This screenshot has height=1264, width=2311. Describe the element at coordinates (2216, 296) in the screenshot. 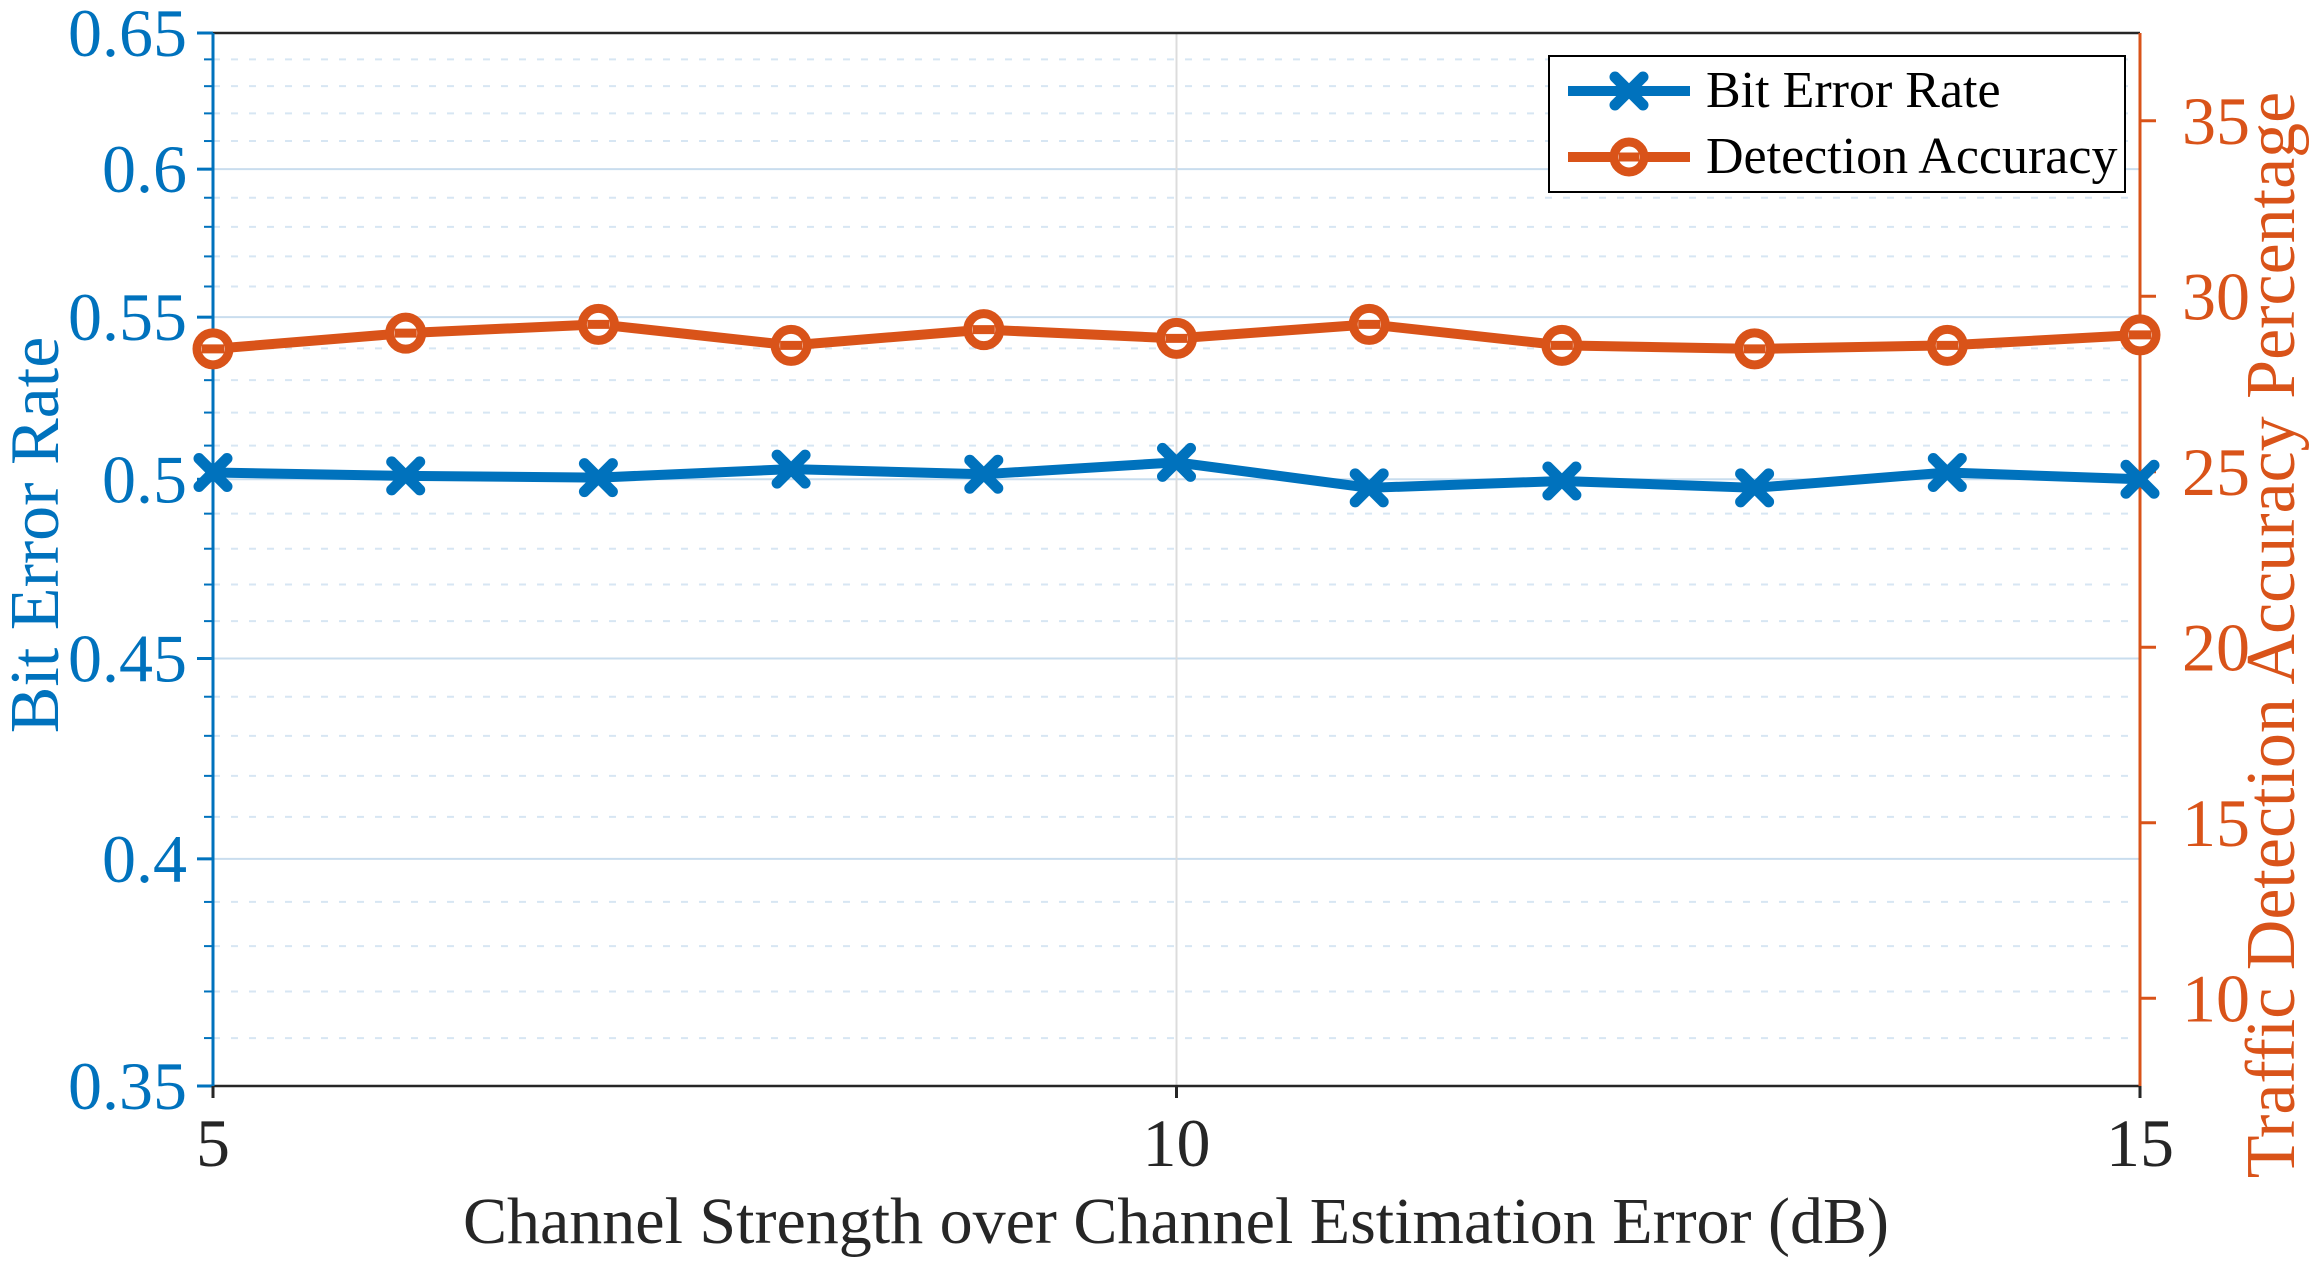

I see `right-axis-tick-label: 30` at that location.